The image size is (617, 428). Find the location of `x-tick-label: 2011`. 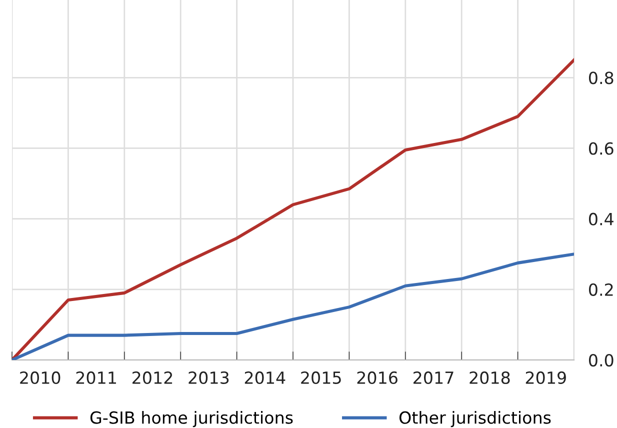

x-tick-label: 2011 is located at coordinates (96, 377).